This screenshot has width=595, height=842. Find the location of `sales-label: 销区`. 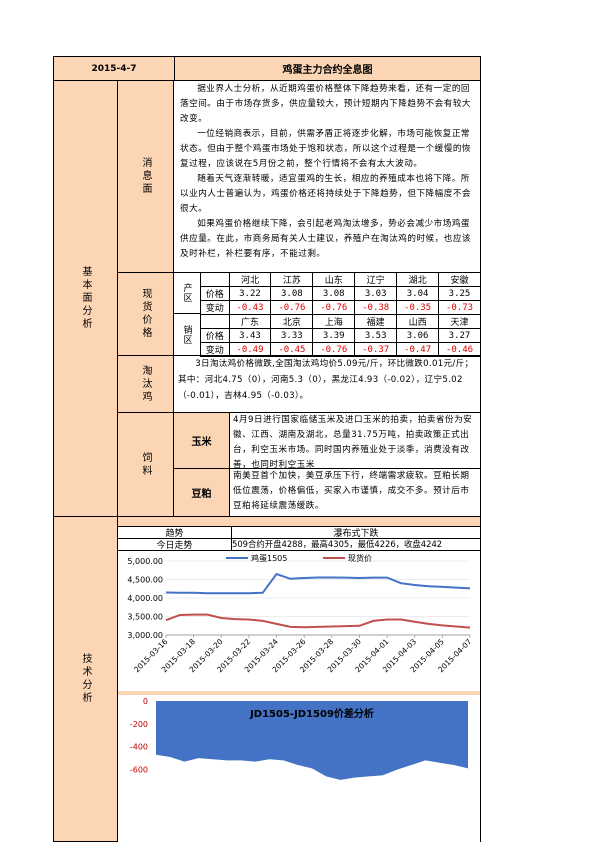

sales-label: 销区 is located at coordinates (186, 334).